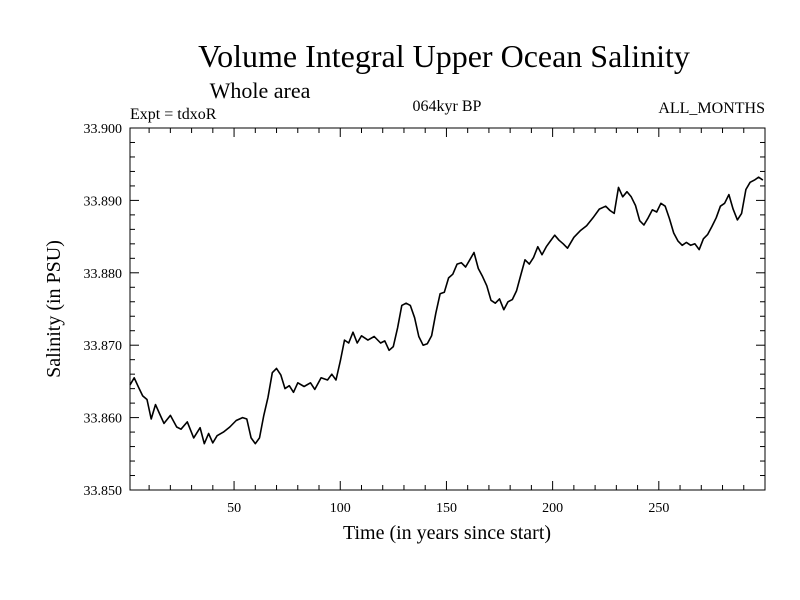 The width and height of the screenshot is (800, 600). What do you see at coordinates (103, 419) in the screenshot?
I see `y-tick-label: 33.860` at bounding box center [103, 419].